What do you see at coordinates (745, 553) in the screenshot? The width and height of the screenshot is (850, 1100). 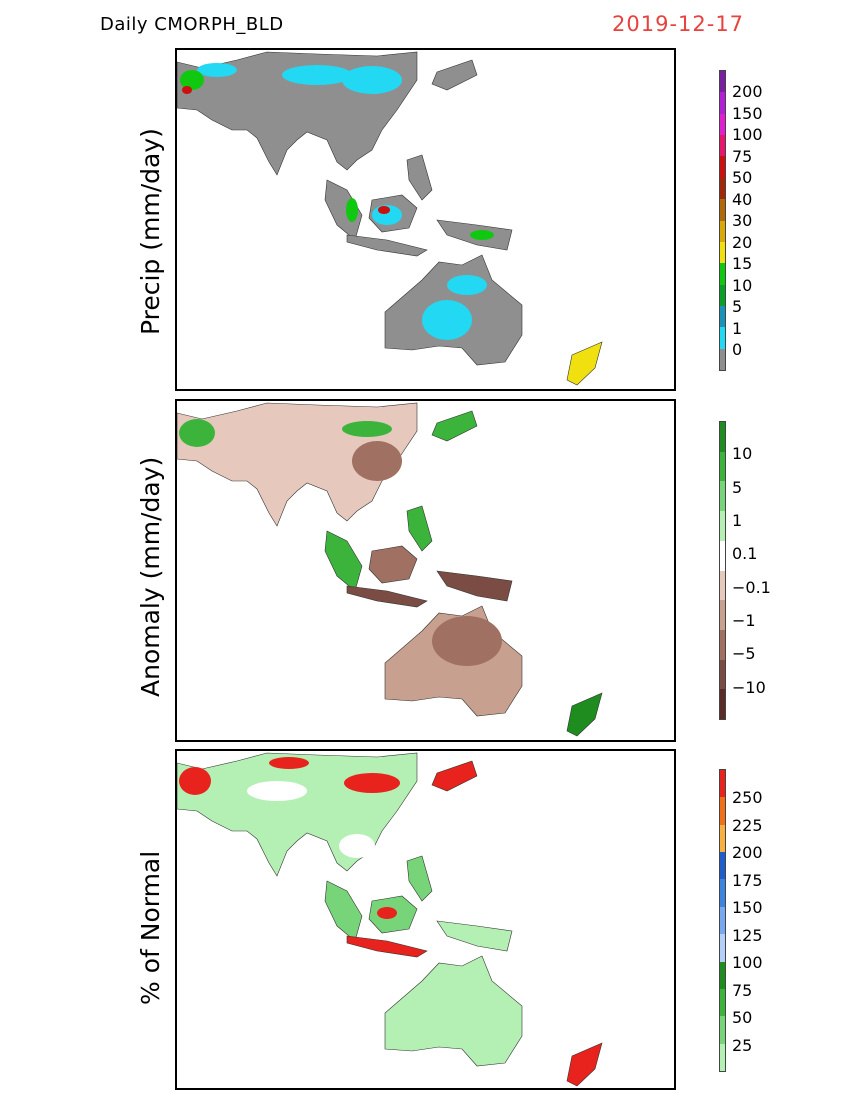 I see `anomaly-tick-label: 0.1` at bounding box center [745, 553].